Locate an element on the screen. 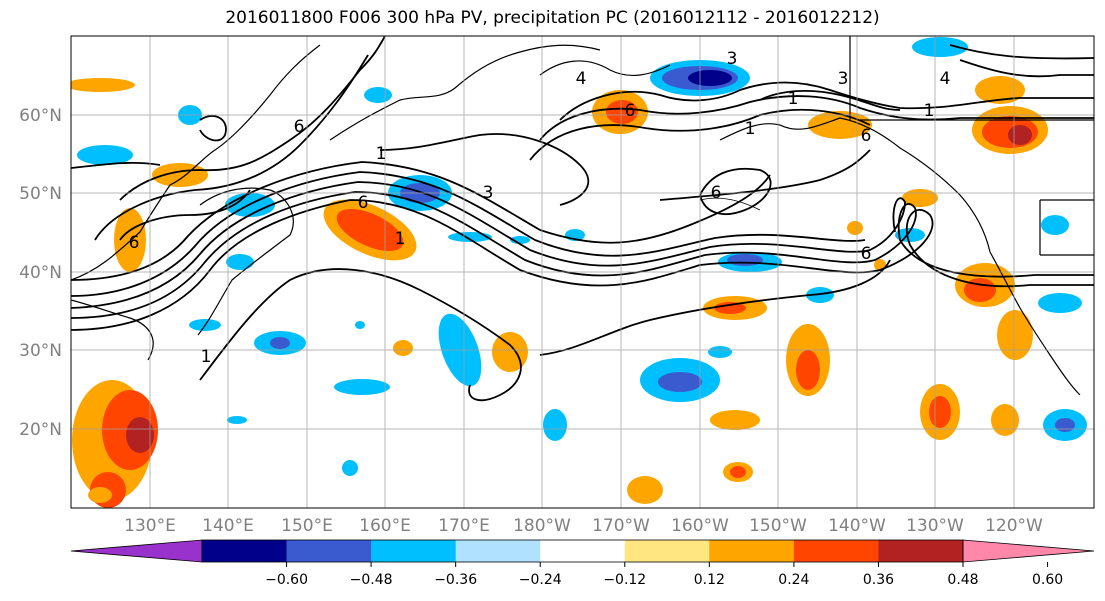 The image size is (1105, 601). lon-tick-label: 120°W is located at coordinates (1014, 526).